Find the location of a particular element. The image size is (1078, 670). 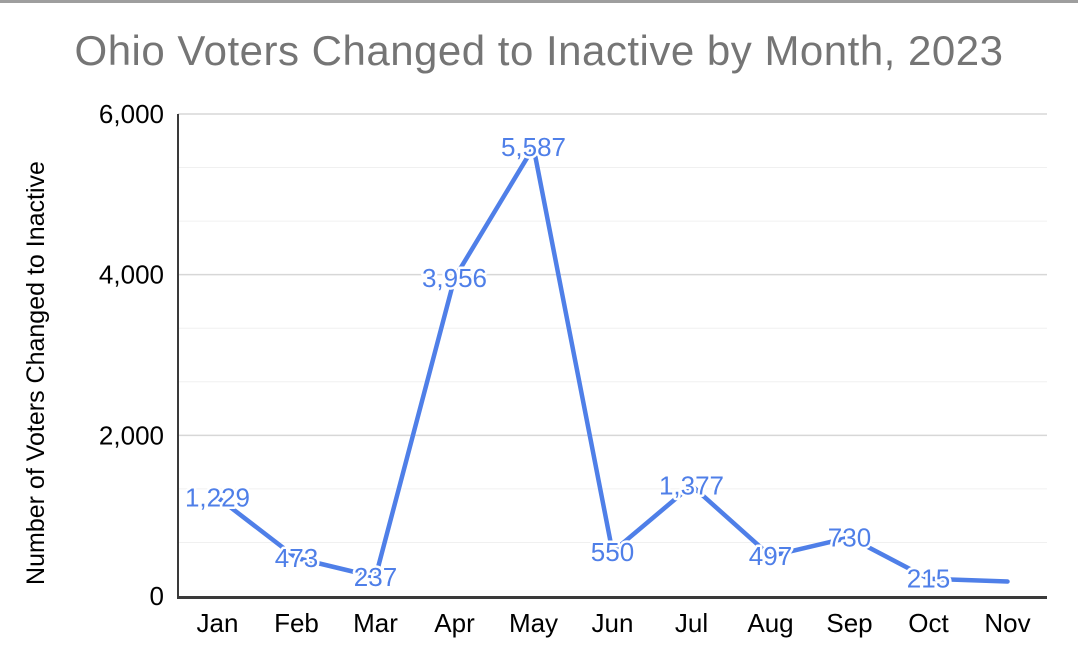

data-label: 5,587 is located at coordinates (533, 147).